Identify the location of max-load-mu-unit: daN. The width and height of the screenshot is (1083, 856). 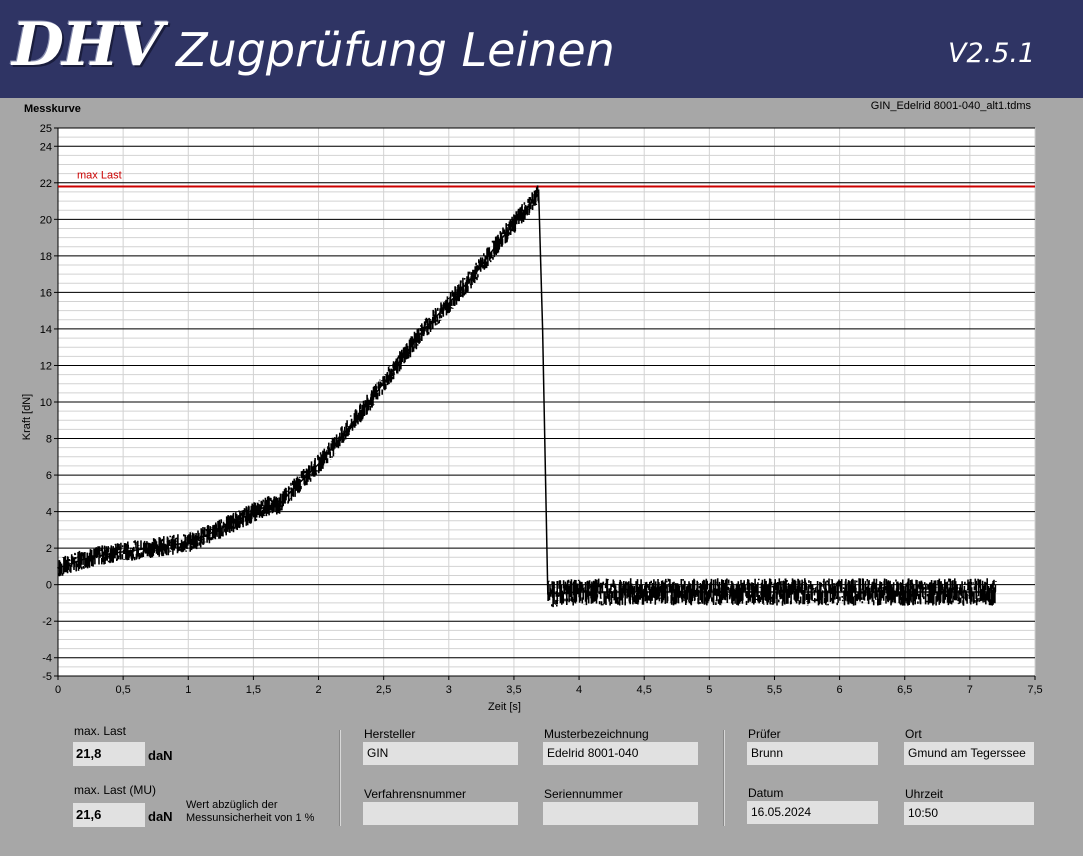
(160, 816).